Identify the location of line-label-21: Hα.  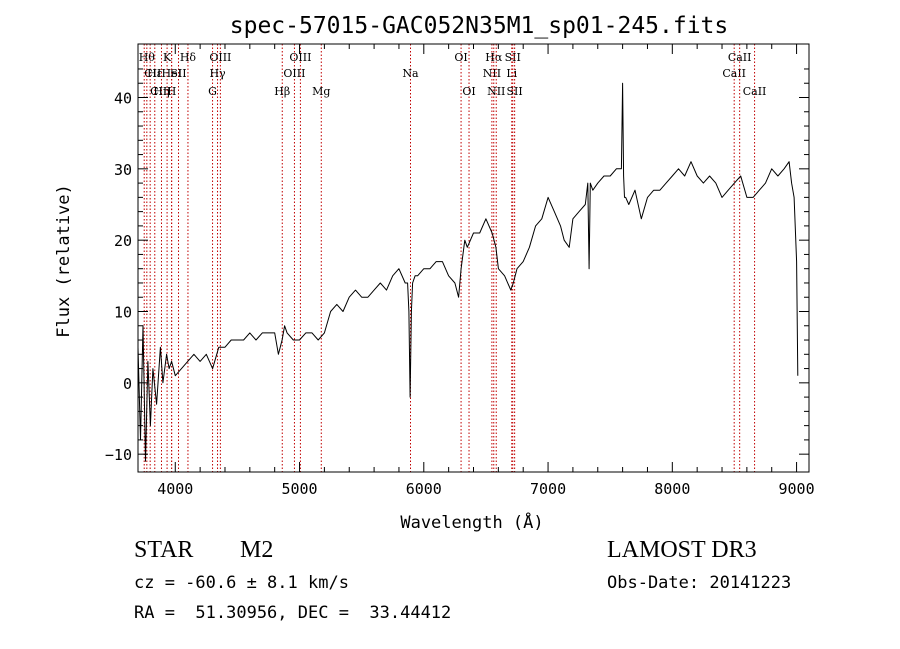
(494, 57).